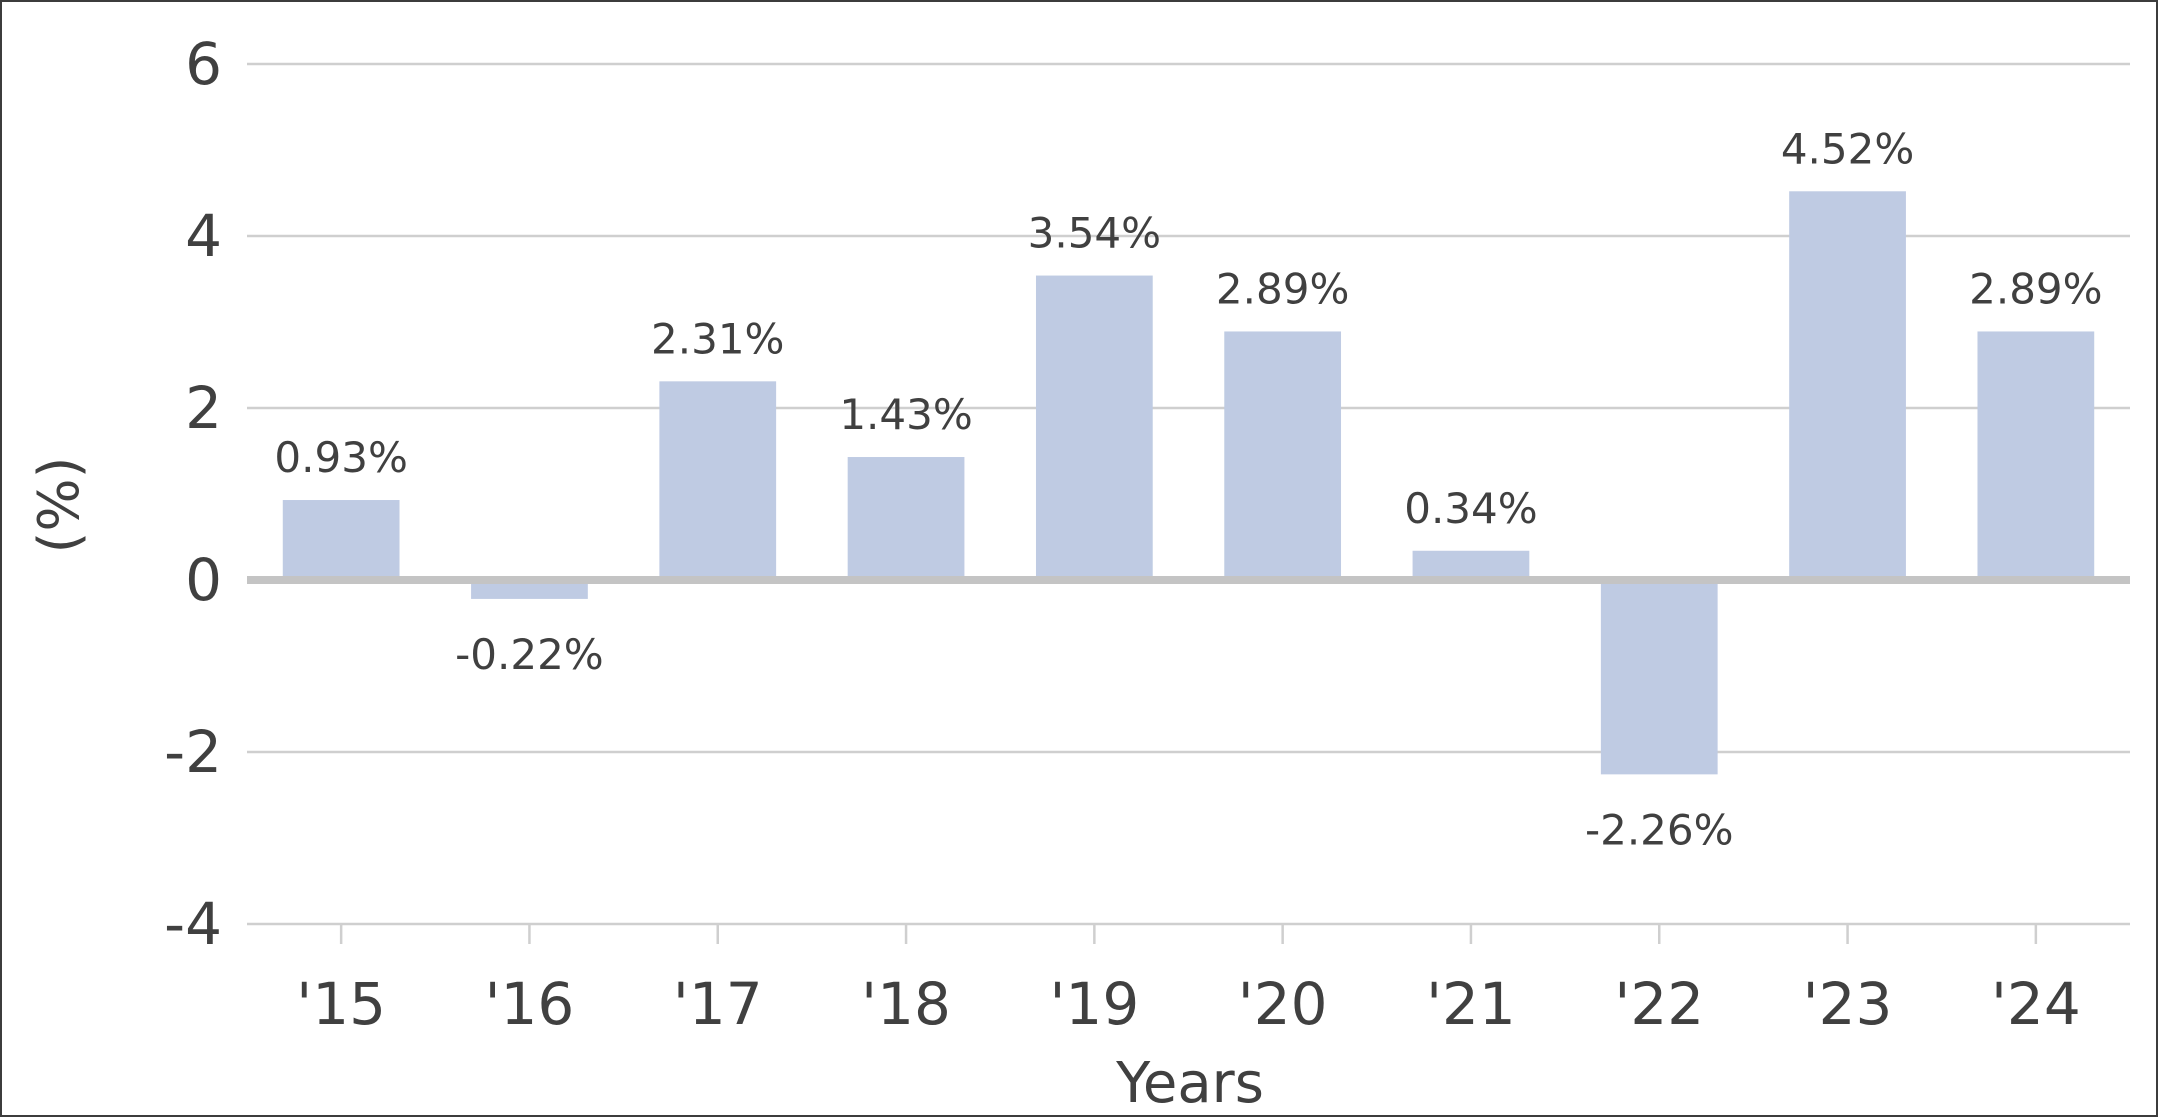 The width and height of the screenshot is (2158, 1117). I want to click on y-axis-title: (%), so click(59, 505).